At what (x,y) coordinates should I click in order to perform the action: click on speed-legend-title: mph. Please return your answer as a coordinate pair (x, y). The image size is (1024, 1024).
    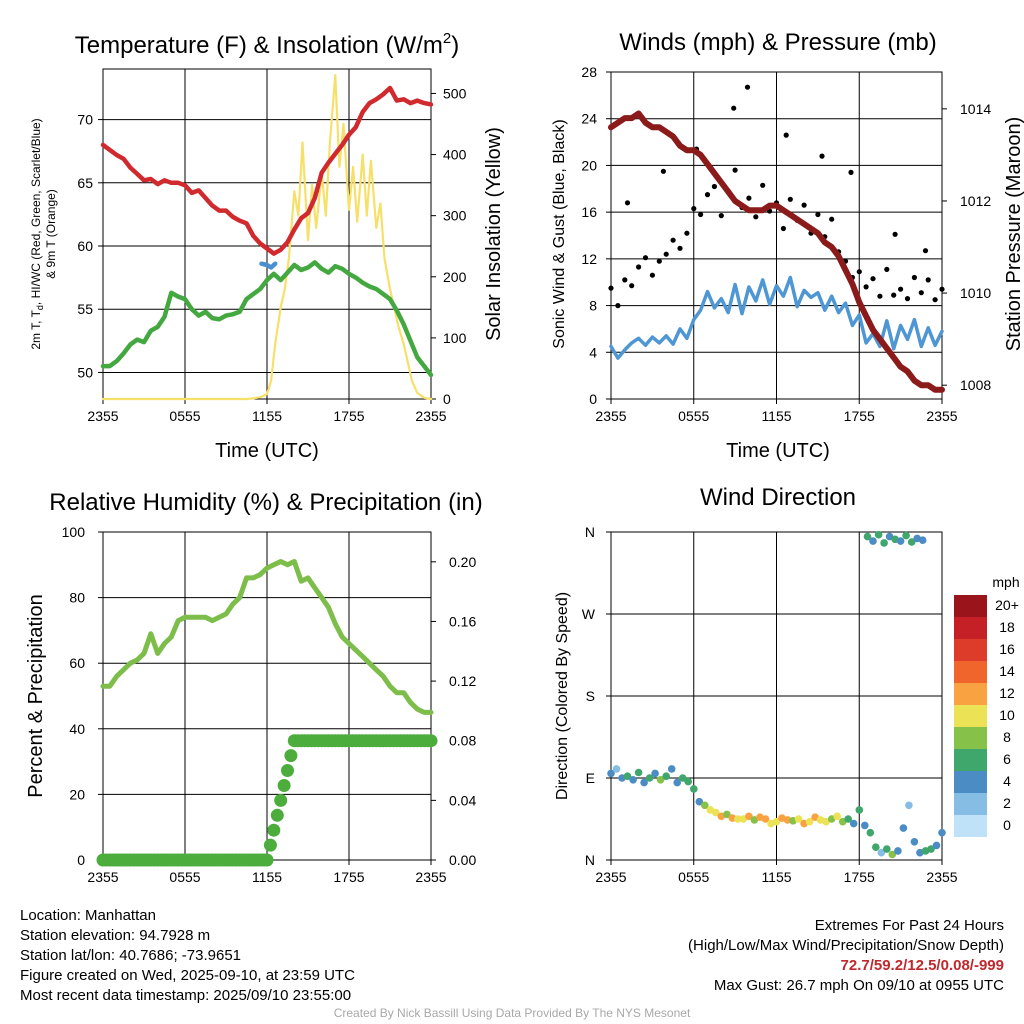
    Looking at the image, I should click on (1005, 582).